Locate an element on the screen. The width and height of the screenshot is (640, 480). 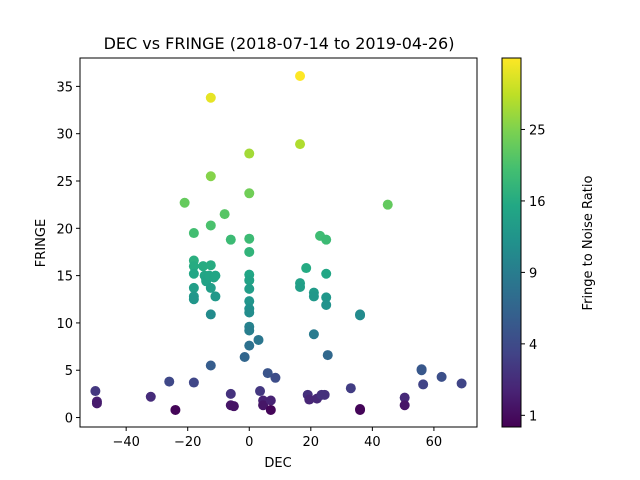
x-tick-label: 20 is located at coordinates (311, 442).